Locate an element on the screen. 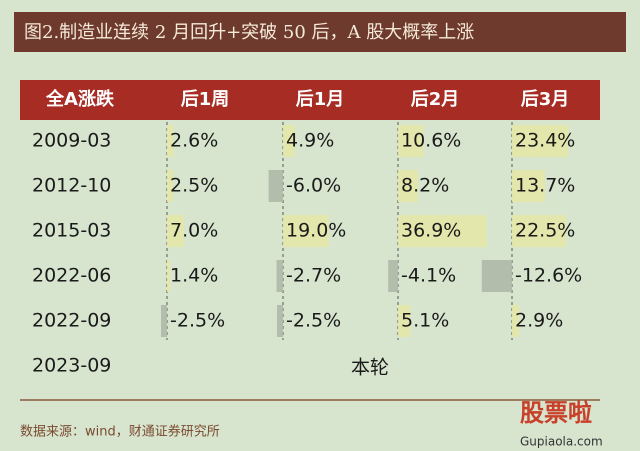  row-label: 2012-10 is located at coordinates (71, 186).